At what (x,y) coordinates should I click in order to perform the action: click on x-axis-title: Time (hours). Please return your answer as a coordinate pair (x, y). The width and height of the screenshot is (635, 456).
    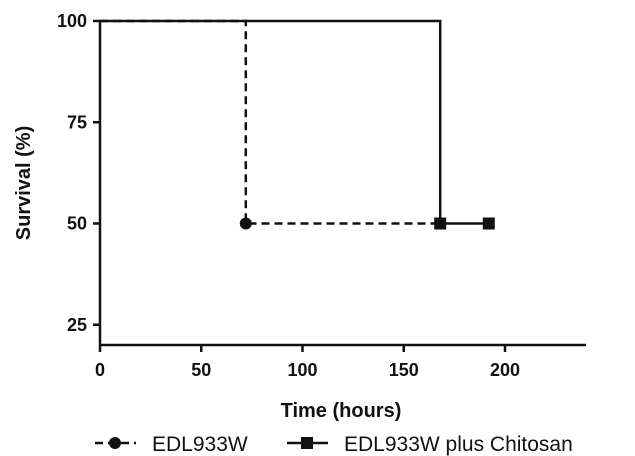
    Looking at the image, I should click on (341, 411).